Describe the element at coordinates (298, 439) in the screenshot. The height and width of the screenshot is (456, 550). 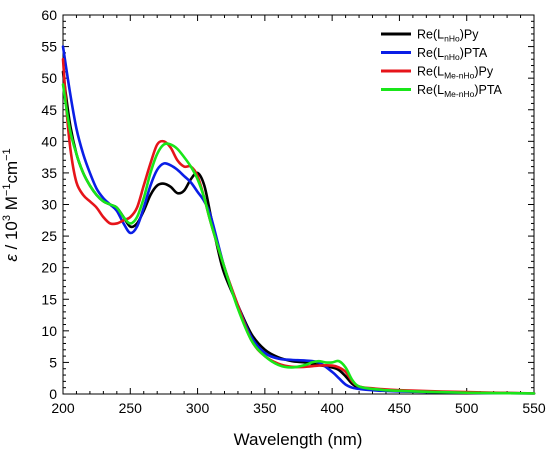
I see `x-axis-title: Wavelength (nm)` at that location.